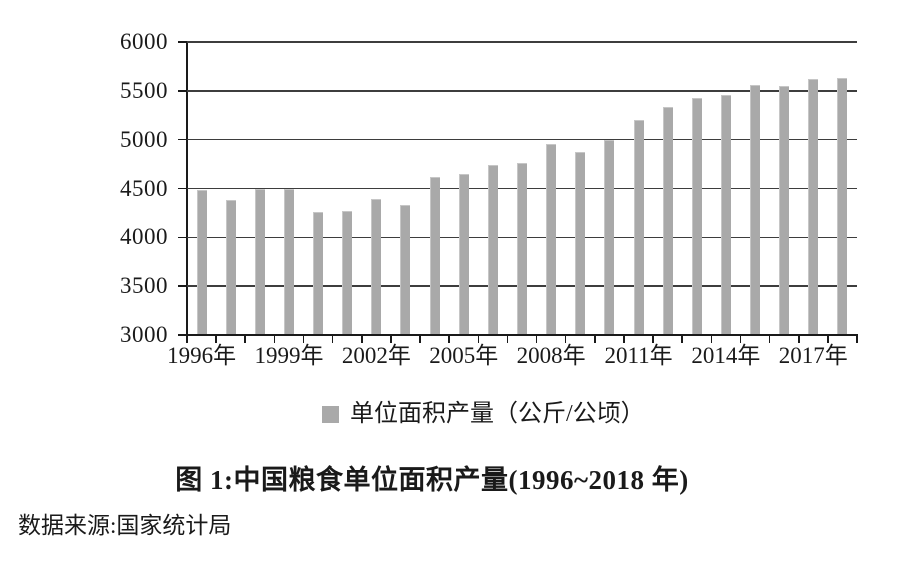 The height and width of the screenshot is (573, 900). What do you see at coordinates (289, 355) in the screenshot?
I see `x-axis-tick-label-1999年: 1999年` at bounding box center [289, 355].